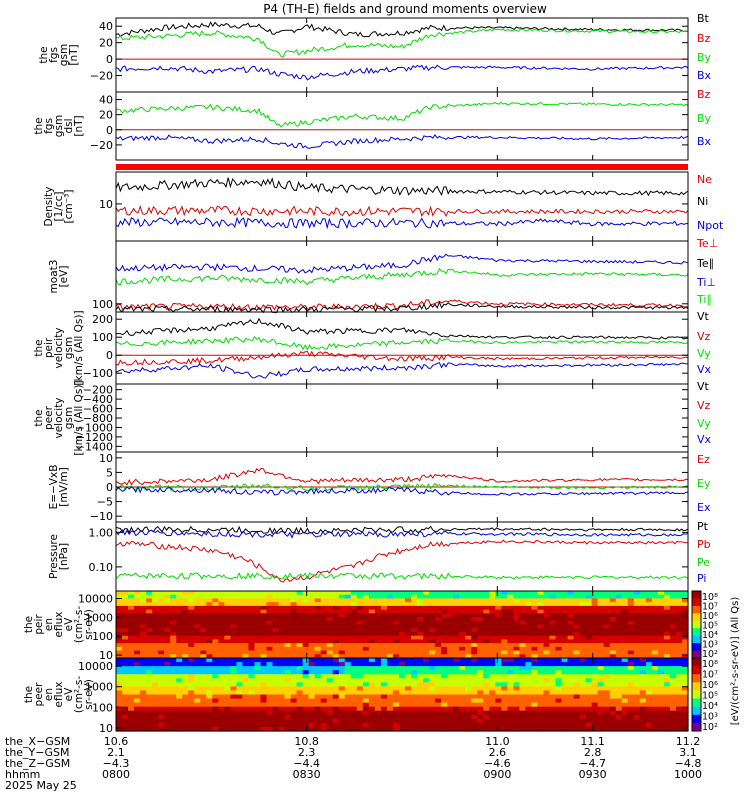 Image resolution: width=750 pixels, height=800 pixels. What do you see at coordinates (696, 654) in the screenshot?
I see `colorbar-segment` at bounding box center [696, 654].